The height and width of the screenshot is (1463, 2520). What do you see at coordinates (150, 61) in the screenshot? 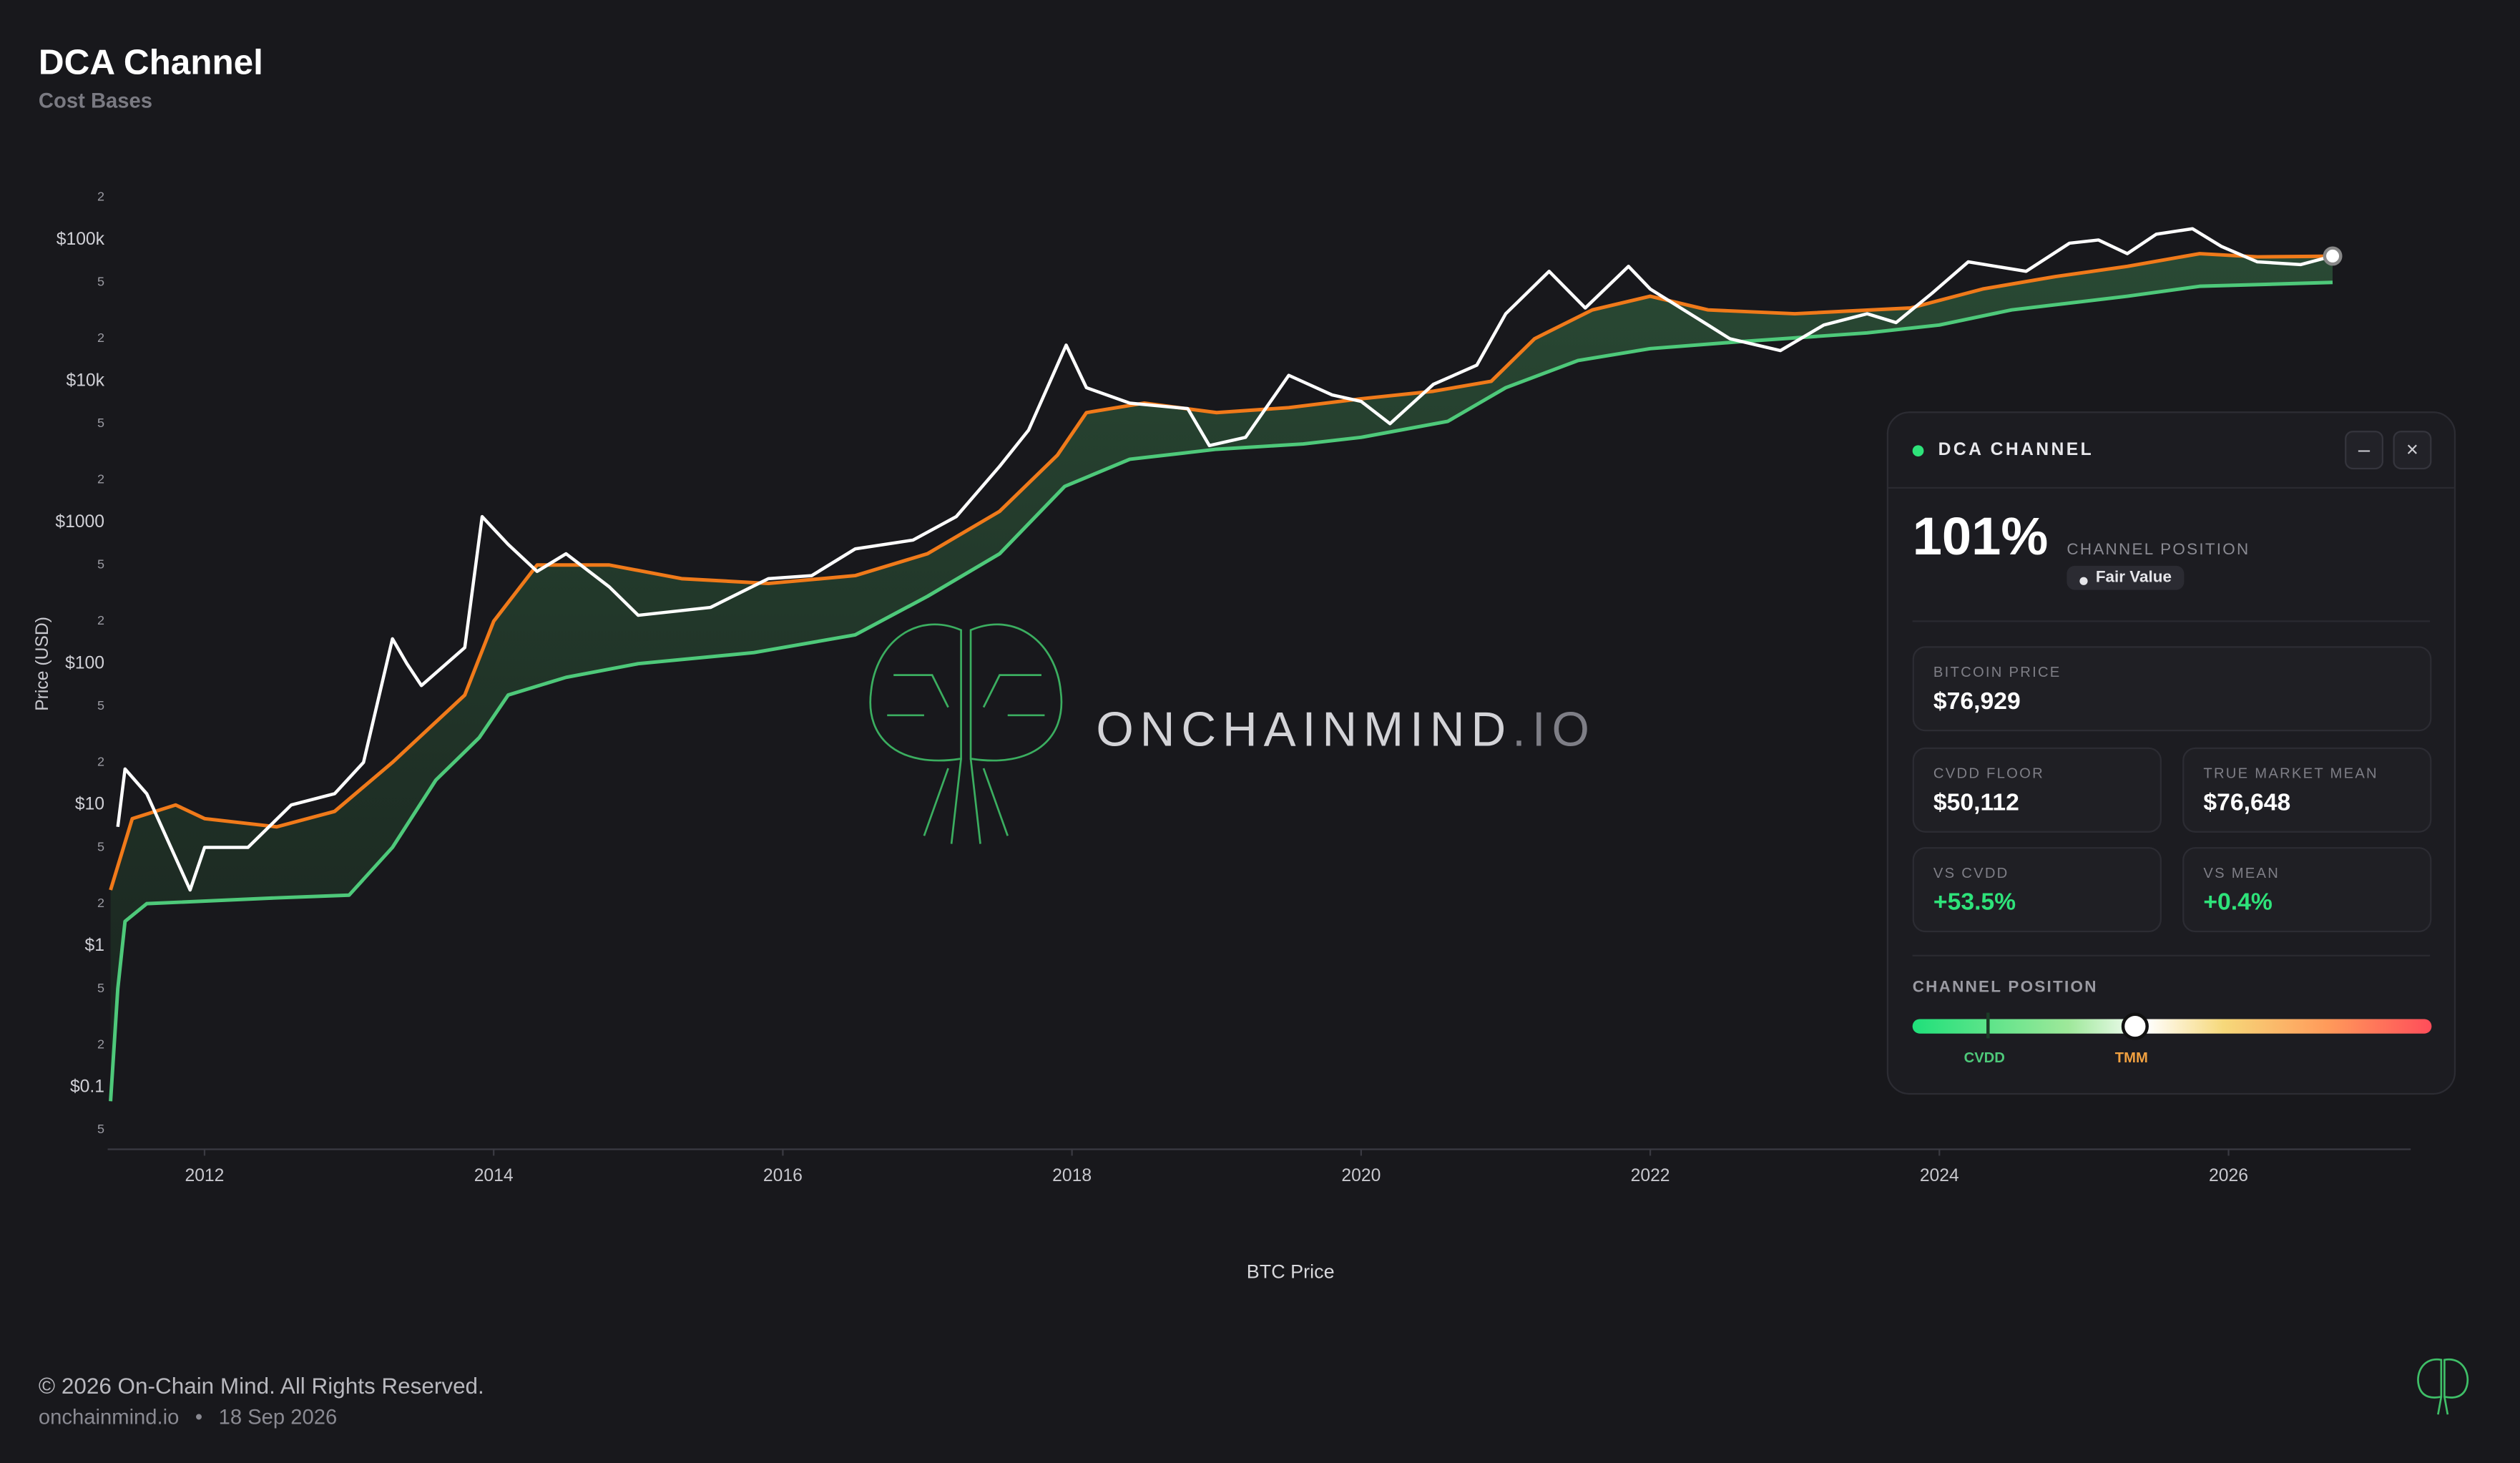
I see `chart-title: DCA Channel` at bounding box center [150, 61].